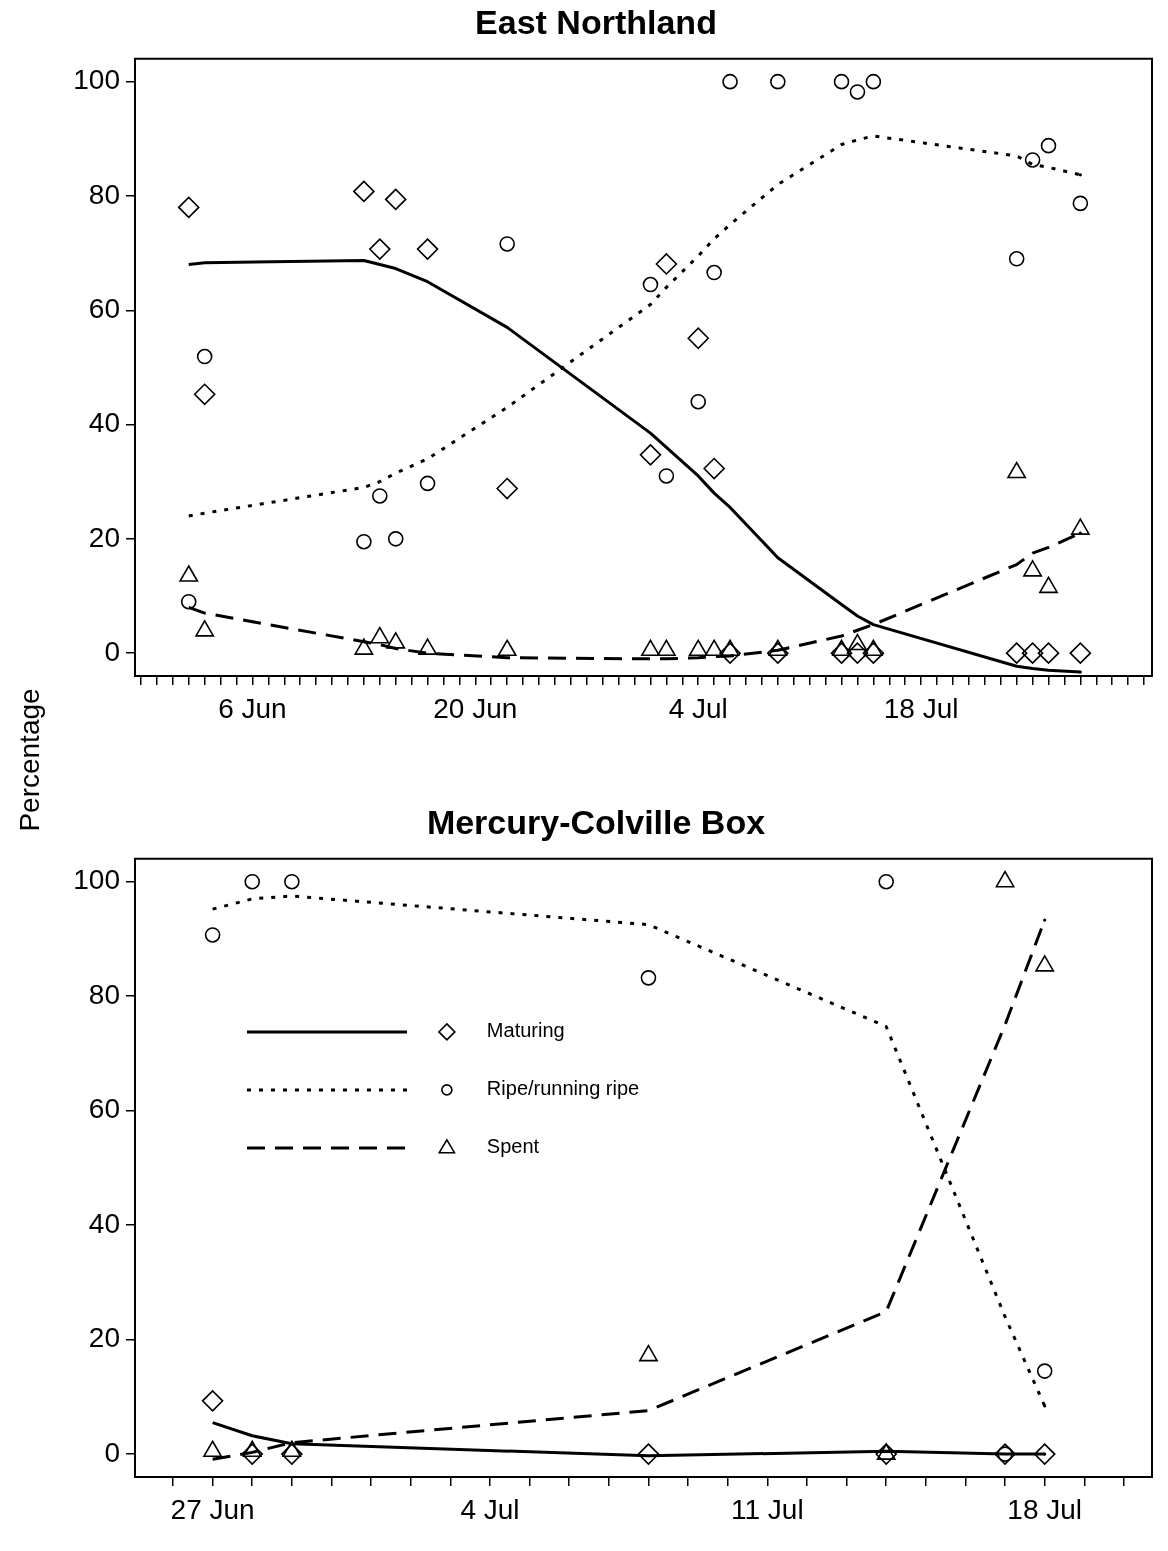  I want to click on chart-title: Mercury-Colville Box, so click(596, 821).